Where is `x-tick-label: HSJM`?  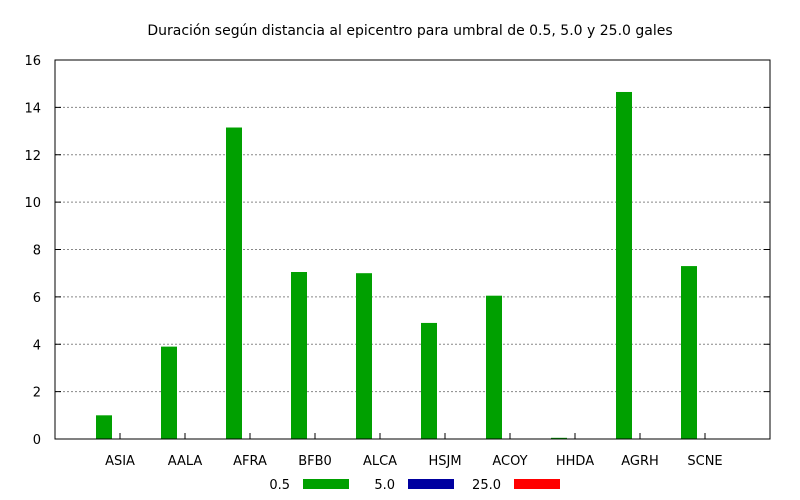 x-tick-label: HSJM is located at coordinates (444, 461).